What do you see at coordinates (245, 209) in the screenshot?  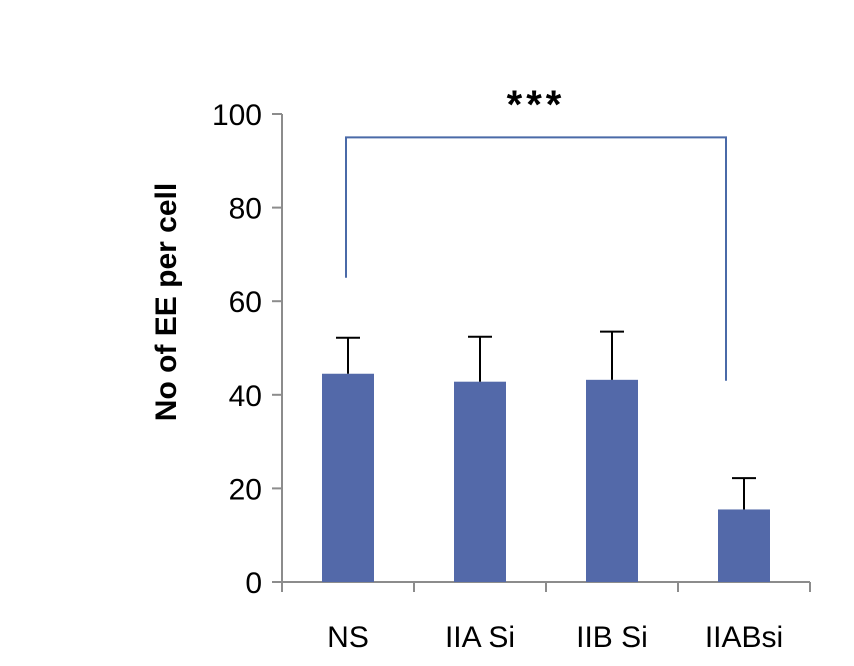 I see `y-tick-label: 80` at bounding box center [245, 209].